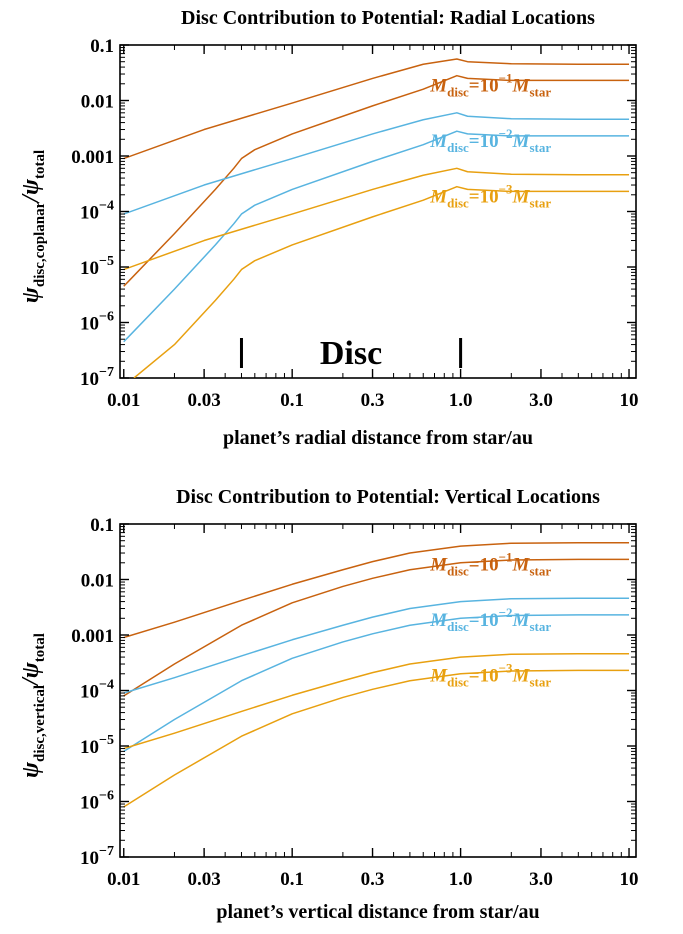 This screenshot has width=683, height=934. What do you see at coordinates (123, 400) in the screenshot?
I see `x-tick-label: 0.01` at bounding box center [123, 400].